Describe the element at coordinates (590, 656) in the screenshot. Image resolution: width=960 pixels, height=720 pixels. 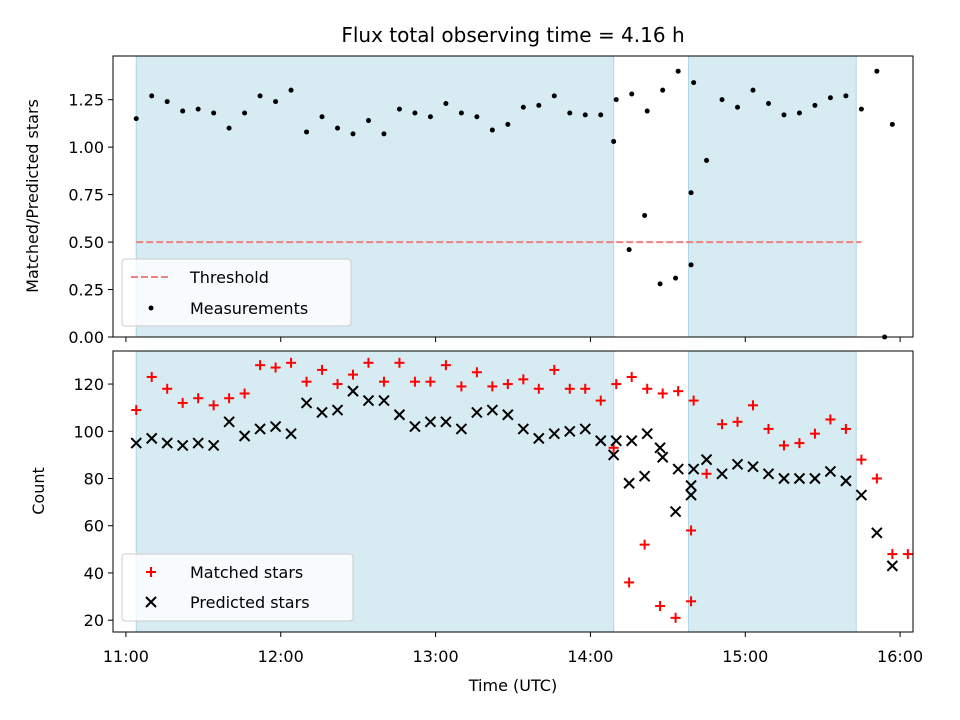
I see `x-tick-label-14-00: 14:00` at that location.